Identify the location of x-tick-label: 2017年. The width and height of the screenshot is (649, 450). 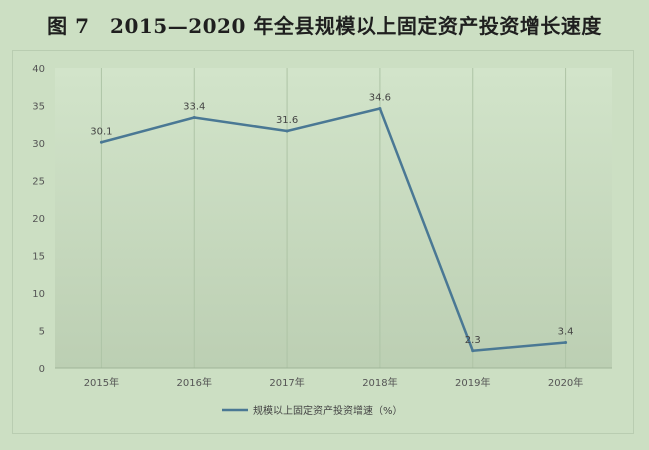
(286, 382).